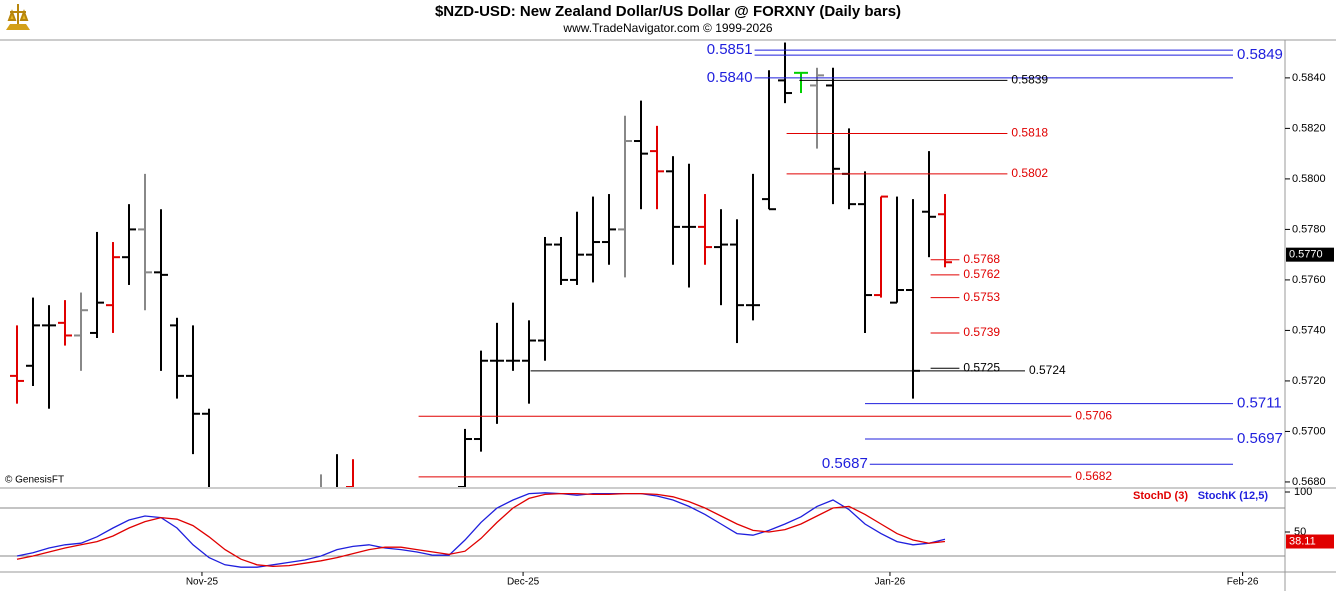 The image size is (1336, 591). Describe the element at coordinates (667, 28) in the screenshot. I see `chart-subtitle: www.TradeNavigator.com © 1999-2026` at that location.